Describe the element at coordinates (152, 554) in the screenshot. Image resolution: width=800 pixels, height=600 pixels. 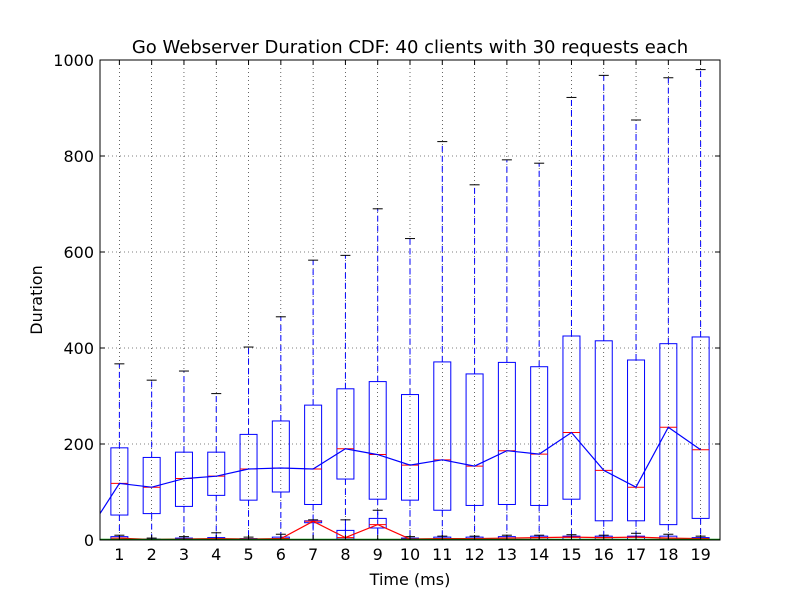
I see `x-tick-label: 2` at that location.